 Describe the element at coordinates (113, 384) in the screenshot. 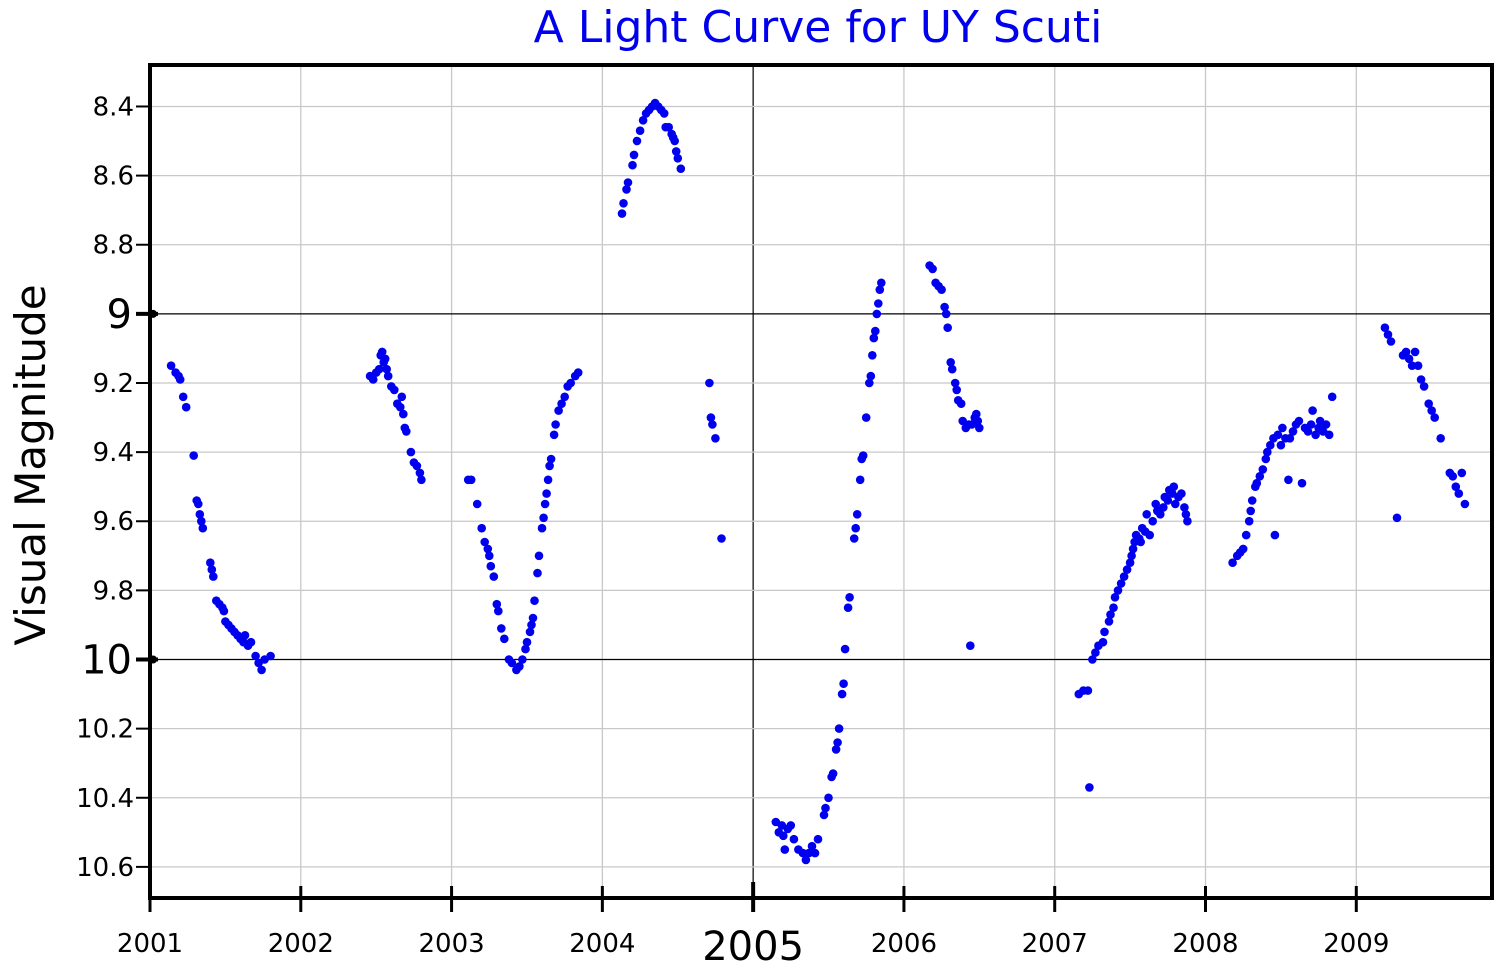

I see `y-tick-label: 9.2` at that location.